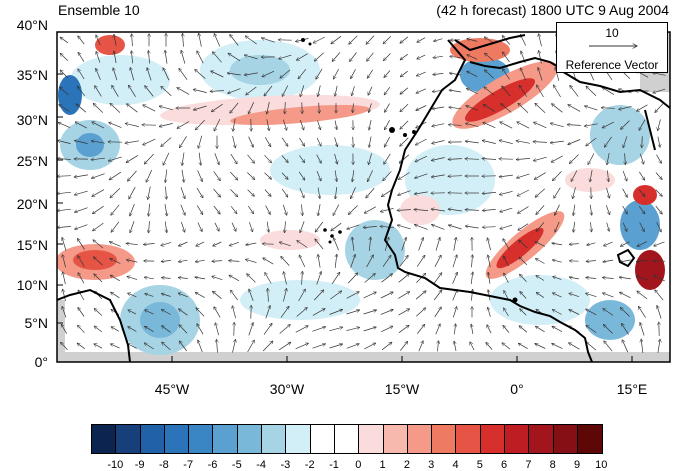 Image resolution: width=673 pixels, height=471 pixels. I want to click on colorbar-tick-label: -3, so click(285, 465).